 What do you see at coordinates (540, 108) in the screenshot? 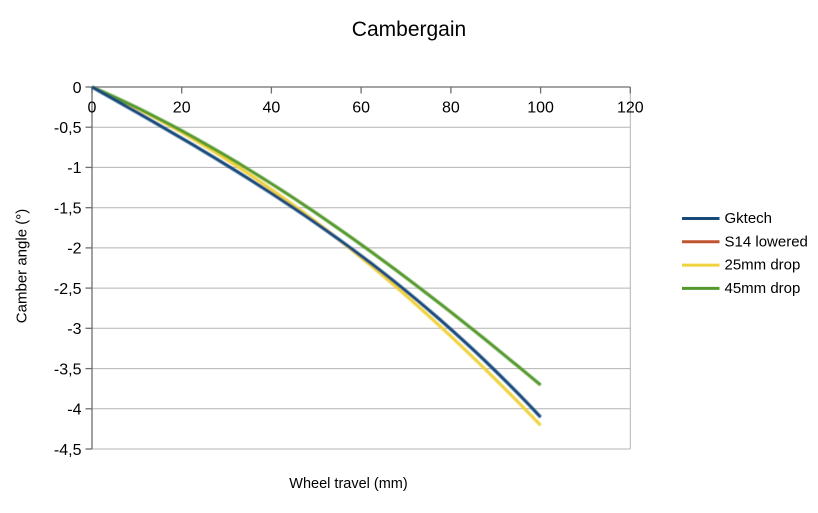
I see `svg-text: 100` at bounding box center [540, 108].